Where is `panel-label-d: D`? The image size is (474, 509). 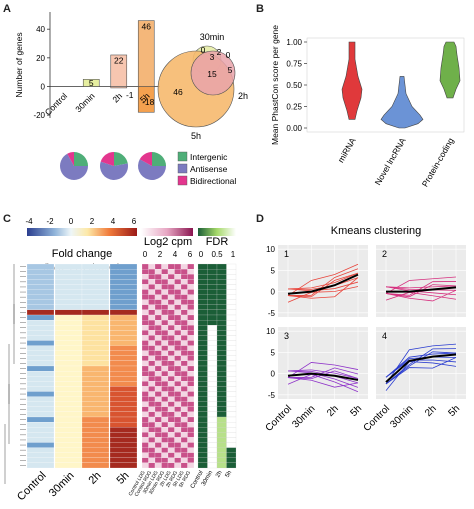
panel-label-d: D is located at coordinates (260, 219).